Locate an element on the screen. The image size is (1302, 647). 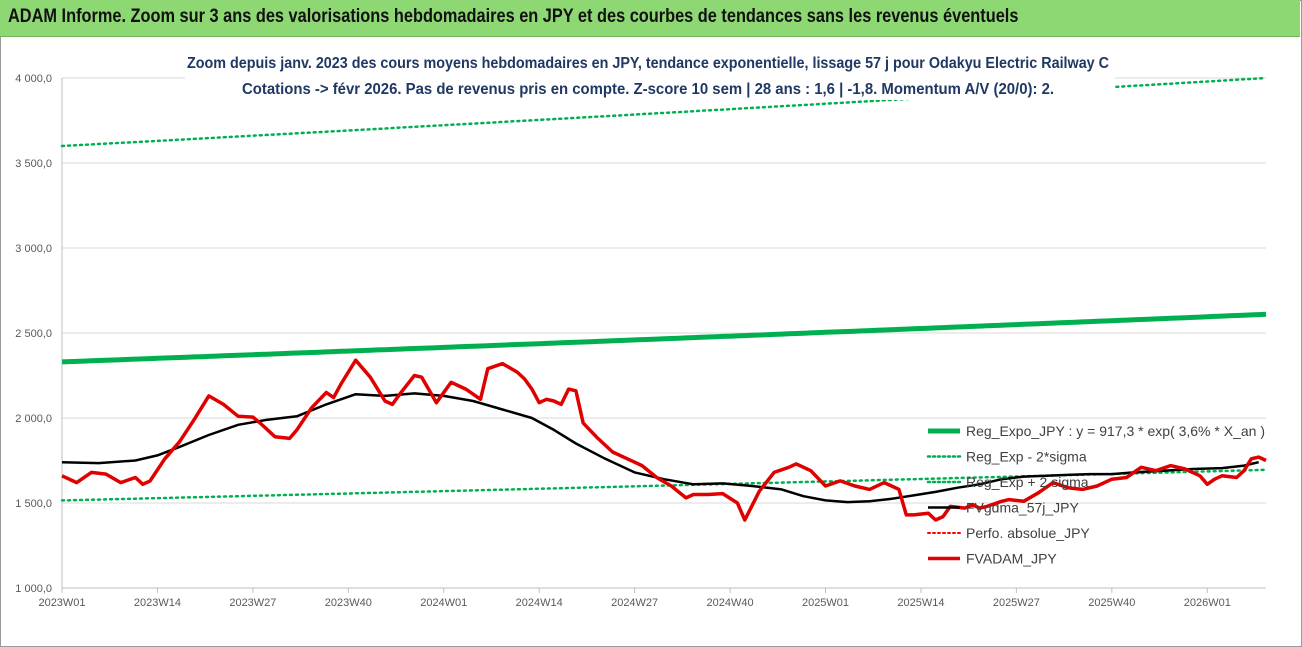
y-tick-label-2500: 2 500,0 is located at coordinates (33, 334).